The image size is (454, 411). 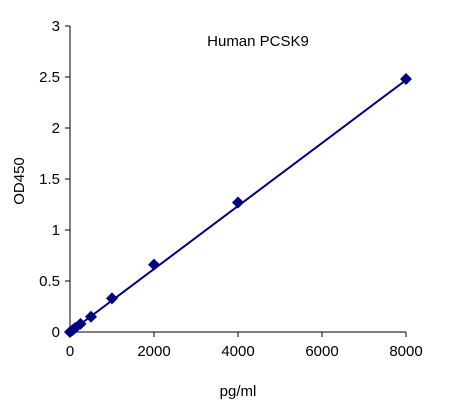 What do you see at coordinates (153, 351) in the screenshot?
I see `x-tick-label: 2000` at bounding box center [153, 351].